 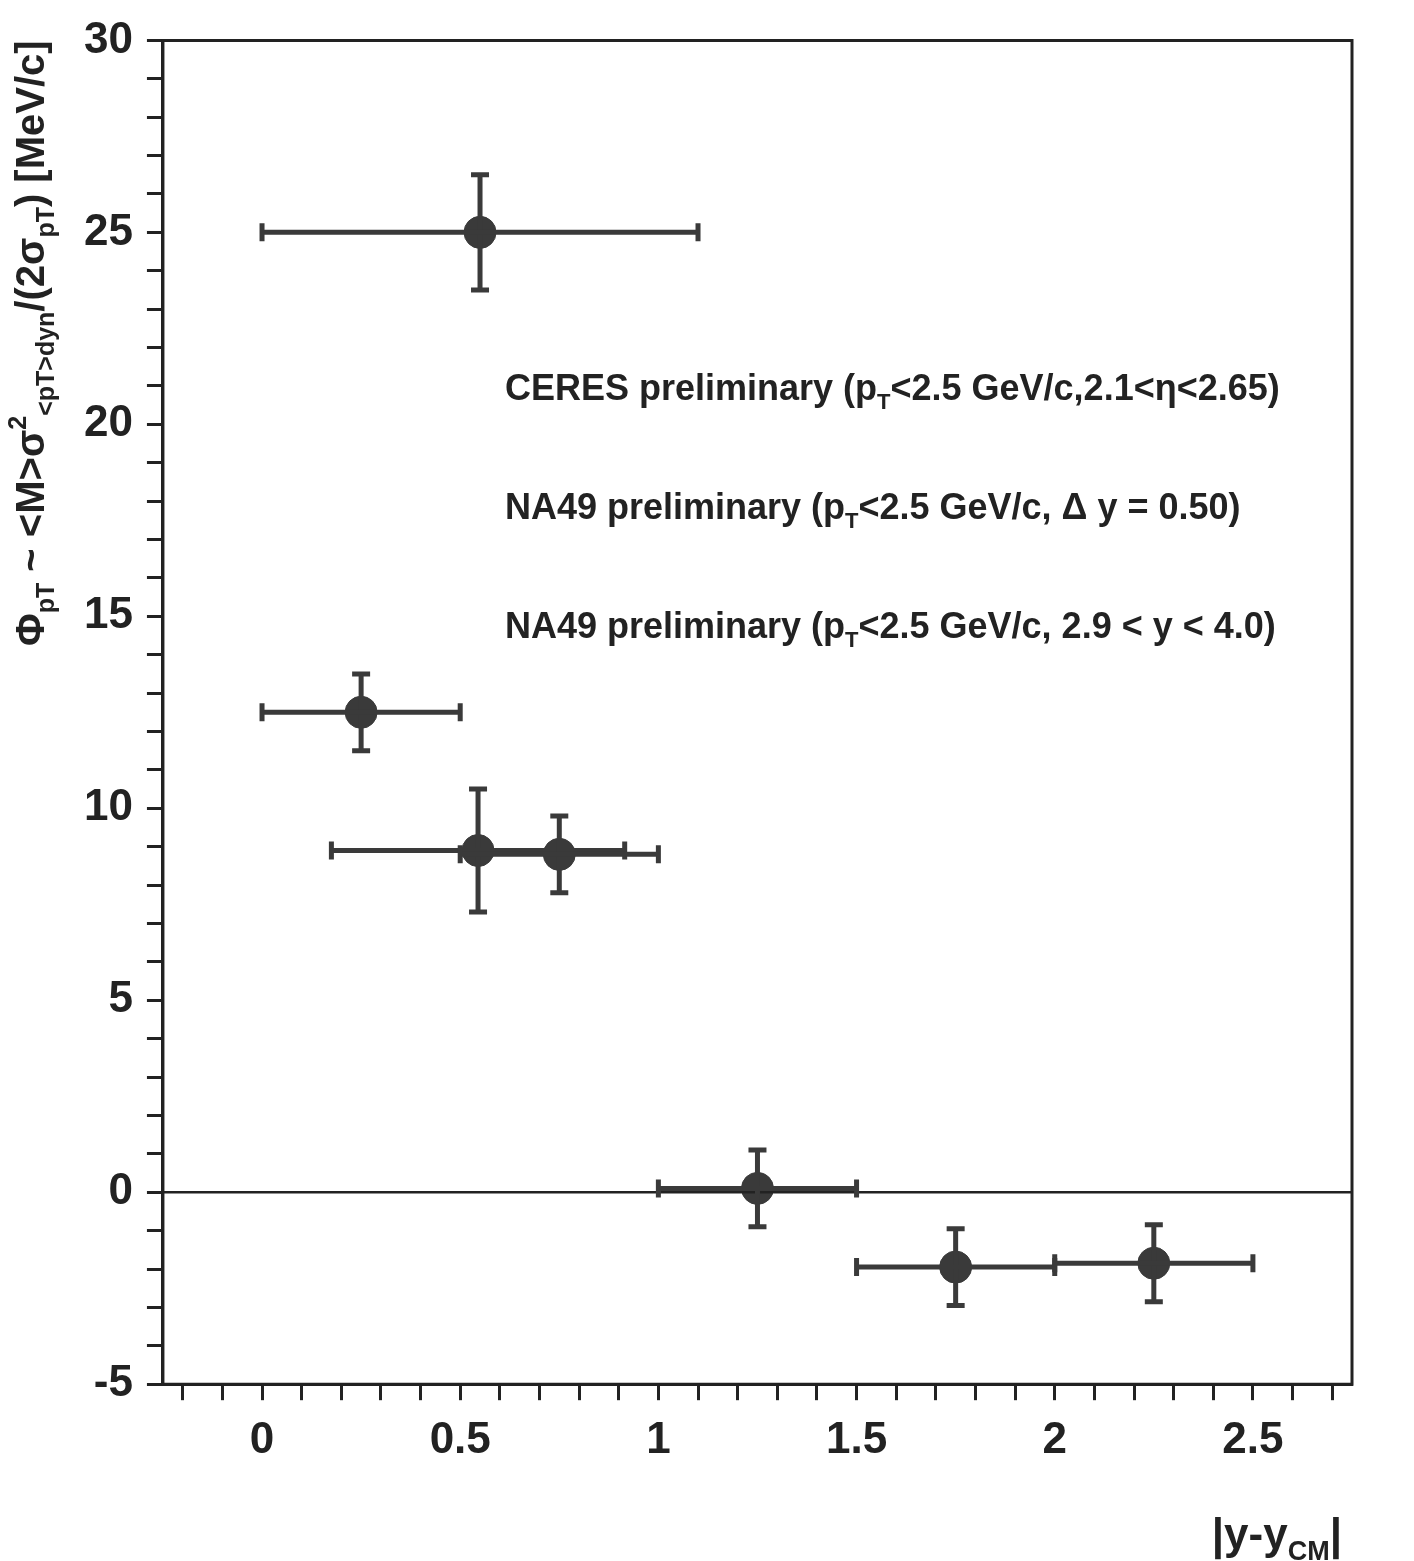 I want to click on x-tick-label: 1.5, so click(x=856, y=1437).